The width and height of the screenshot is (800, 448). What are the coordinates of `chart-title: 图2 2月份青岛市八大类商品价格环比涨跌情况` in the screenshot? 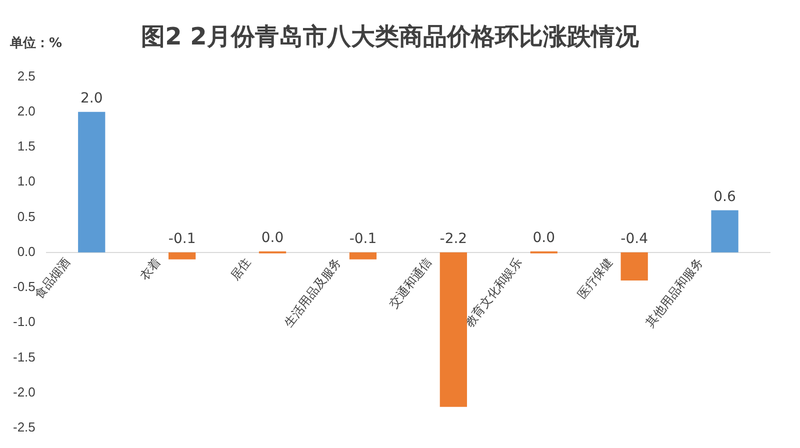 It's located at (390, 36).